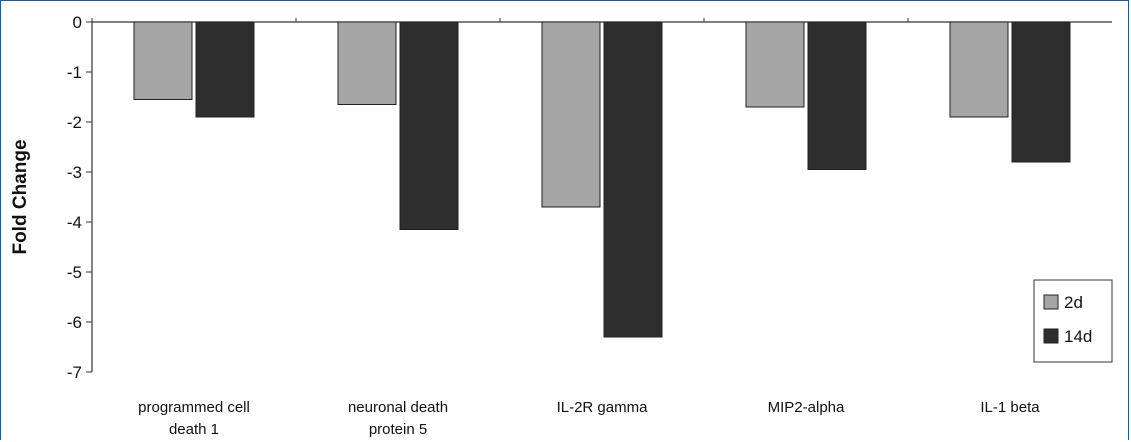 This screenshot has width=1131, height=442. I want to click on legend-label-14d: 14d, so click(1078, 336).